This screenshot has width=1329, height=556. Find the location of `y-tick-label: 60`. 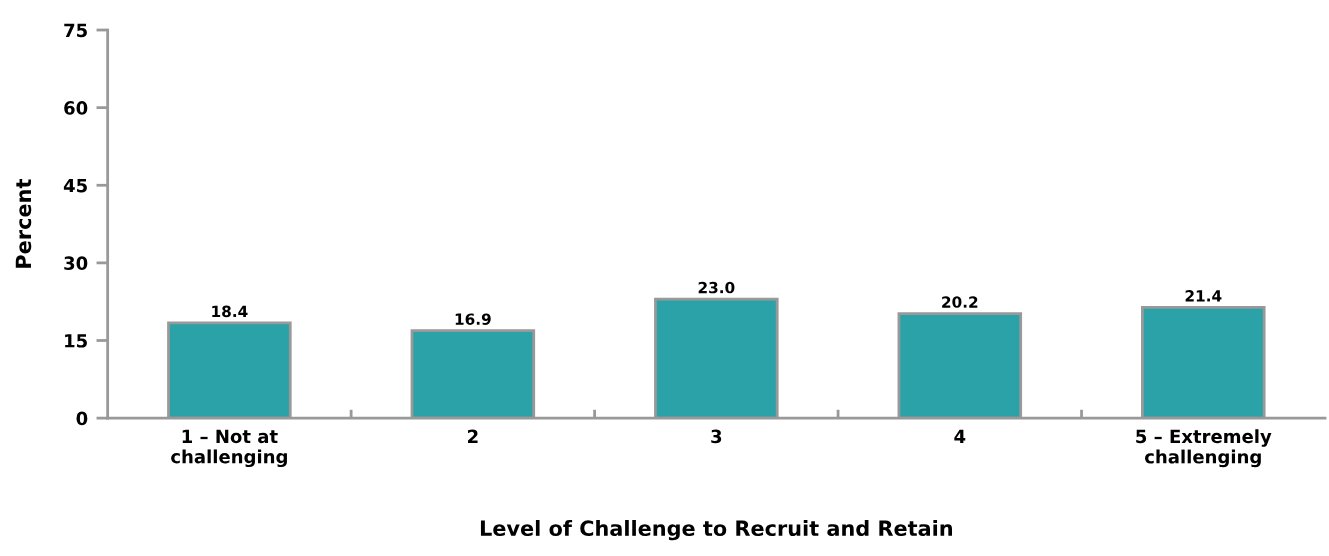

y-tick-label: 60 is located at coordinates (76, 108).